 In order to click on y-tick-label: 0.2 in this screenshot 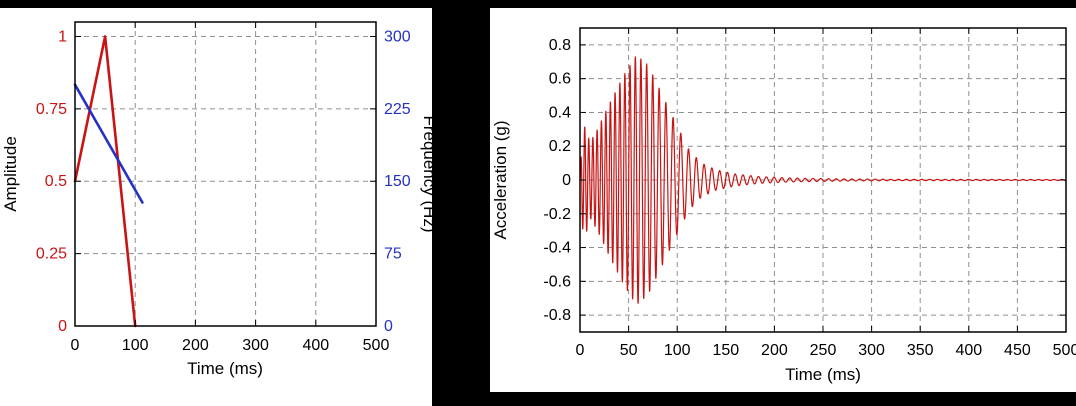, I will do `click(560, 146)`.